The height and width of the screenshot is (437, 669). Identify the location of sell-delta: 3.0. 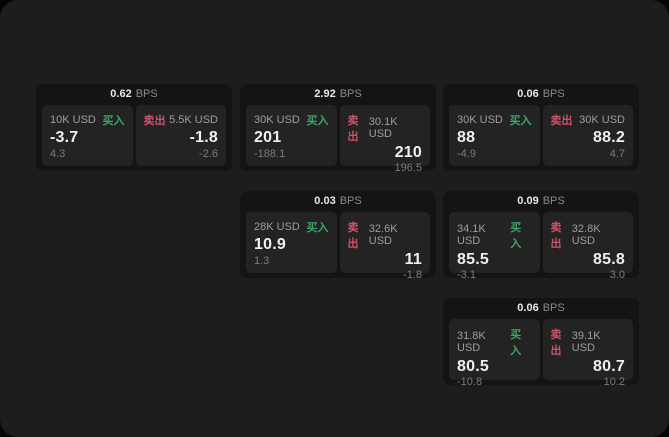
(617, 275).